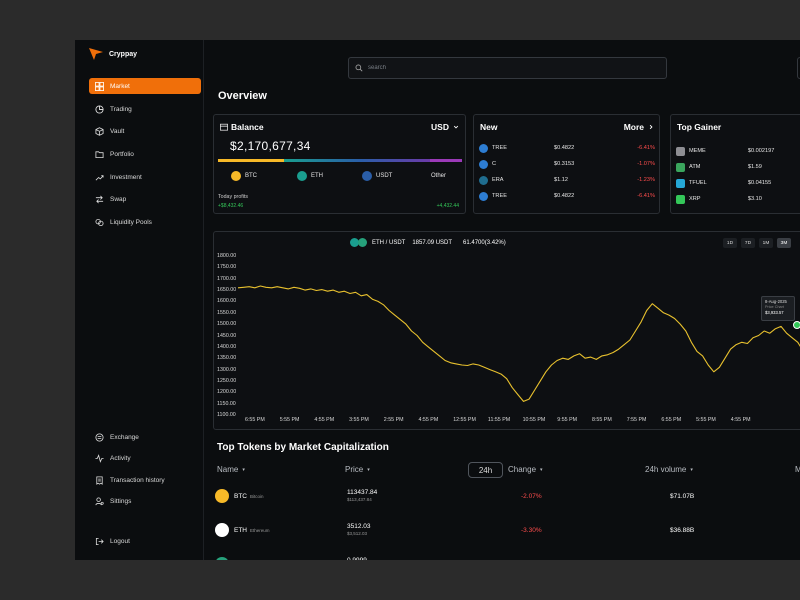 Image resolution: width=800 pixels, height=600 pixels. What do you see at coordinates (695, 199) in the screenshot?
I see `token-name: XRP` at bounding box center [695, 199].